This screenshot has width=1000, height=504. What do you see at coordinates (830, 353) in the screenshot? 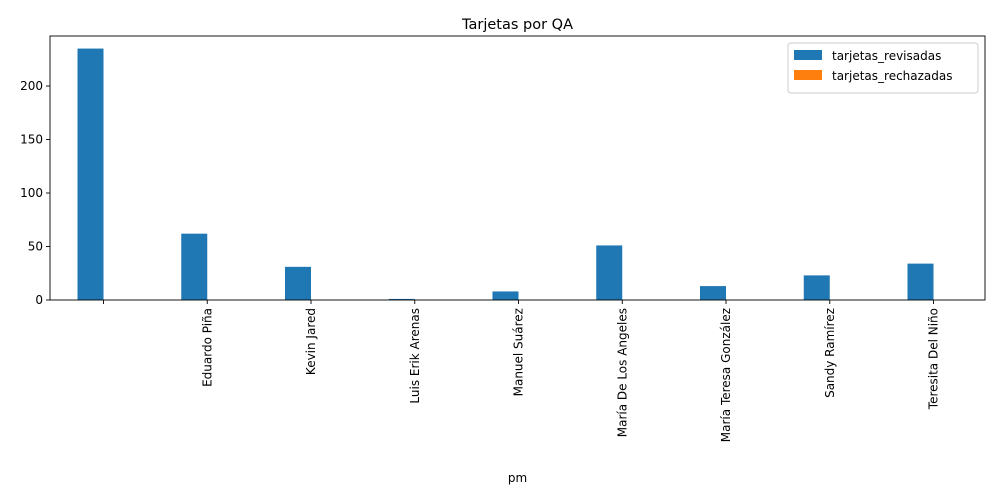
I see `x-tick-label-7: Sandy Ramírez` at bounding box center [830, 353].